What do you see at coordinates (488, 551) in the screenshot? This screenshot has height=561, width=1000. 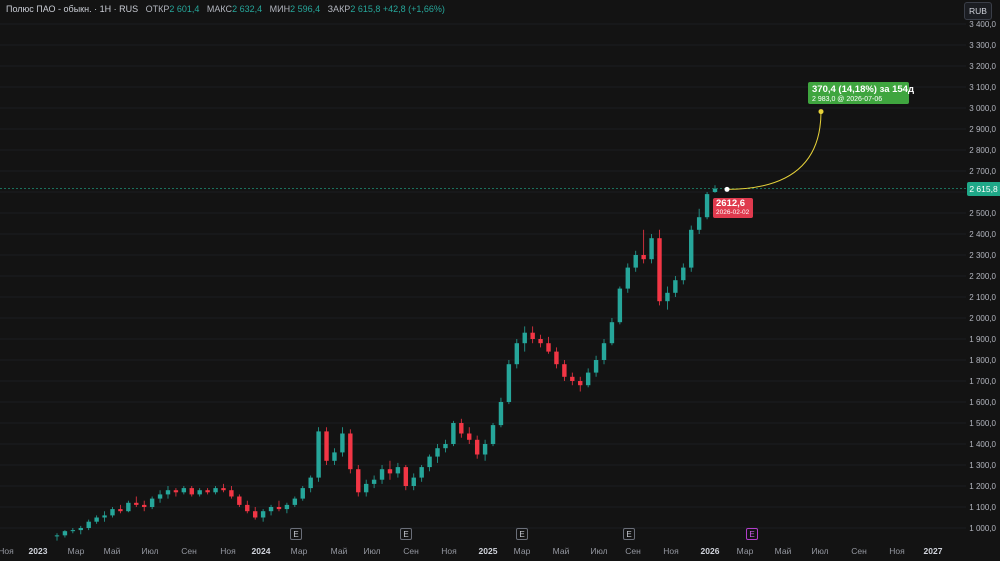 I see `time-tick-label: 2025` at bounding box center [488, 551].